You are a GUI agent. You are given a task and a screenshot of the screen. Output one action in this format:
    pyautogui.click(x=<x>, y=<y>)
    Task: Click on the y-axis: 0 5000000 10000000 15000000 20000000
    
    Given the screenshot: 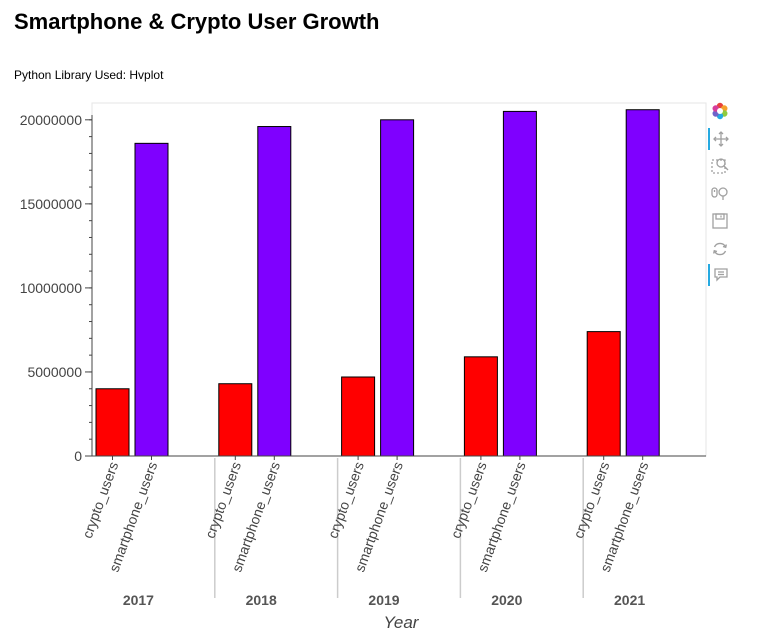 What is the action you would take?
    pyautogui.click(x=56, y=288)
    